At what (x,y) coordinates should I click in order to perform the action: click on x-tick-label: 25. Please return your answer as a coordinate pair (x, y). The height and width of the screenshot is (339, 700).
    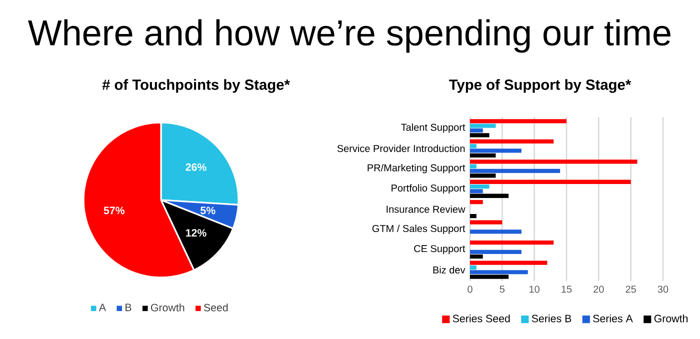
    Looking at the image, I should click on (631, 289).